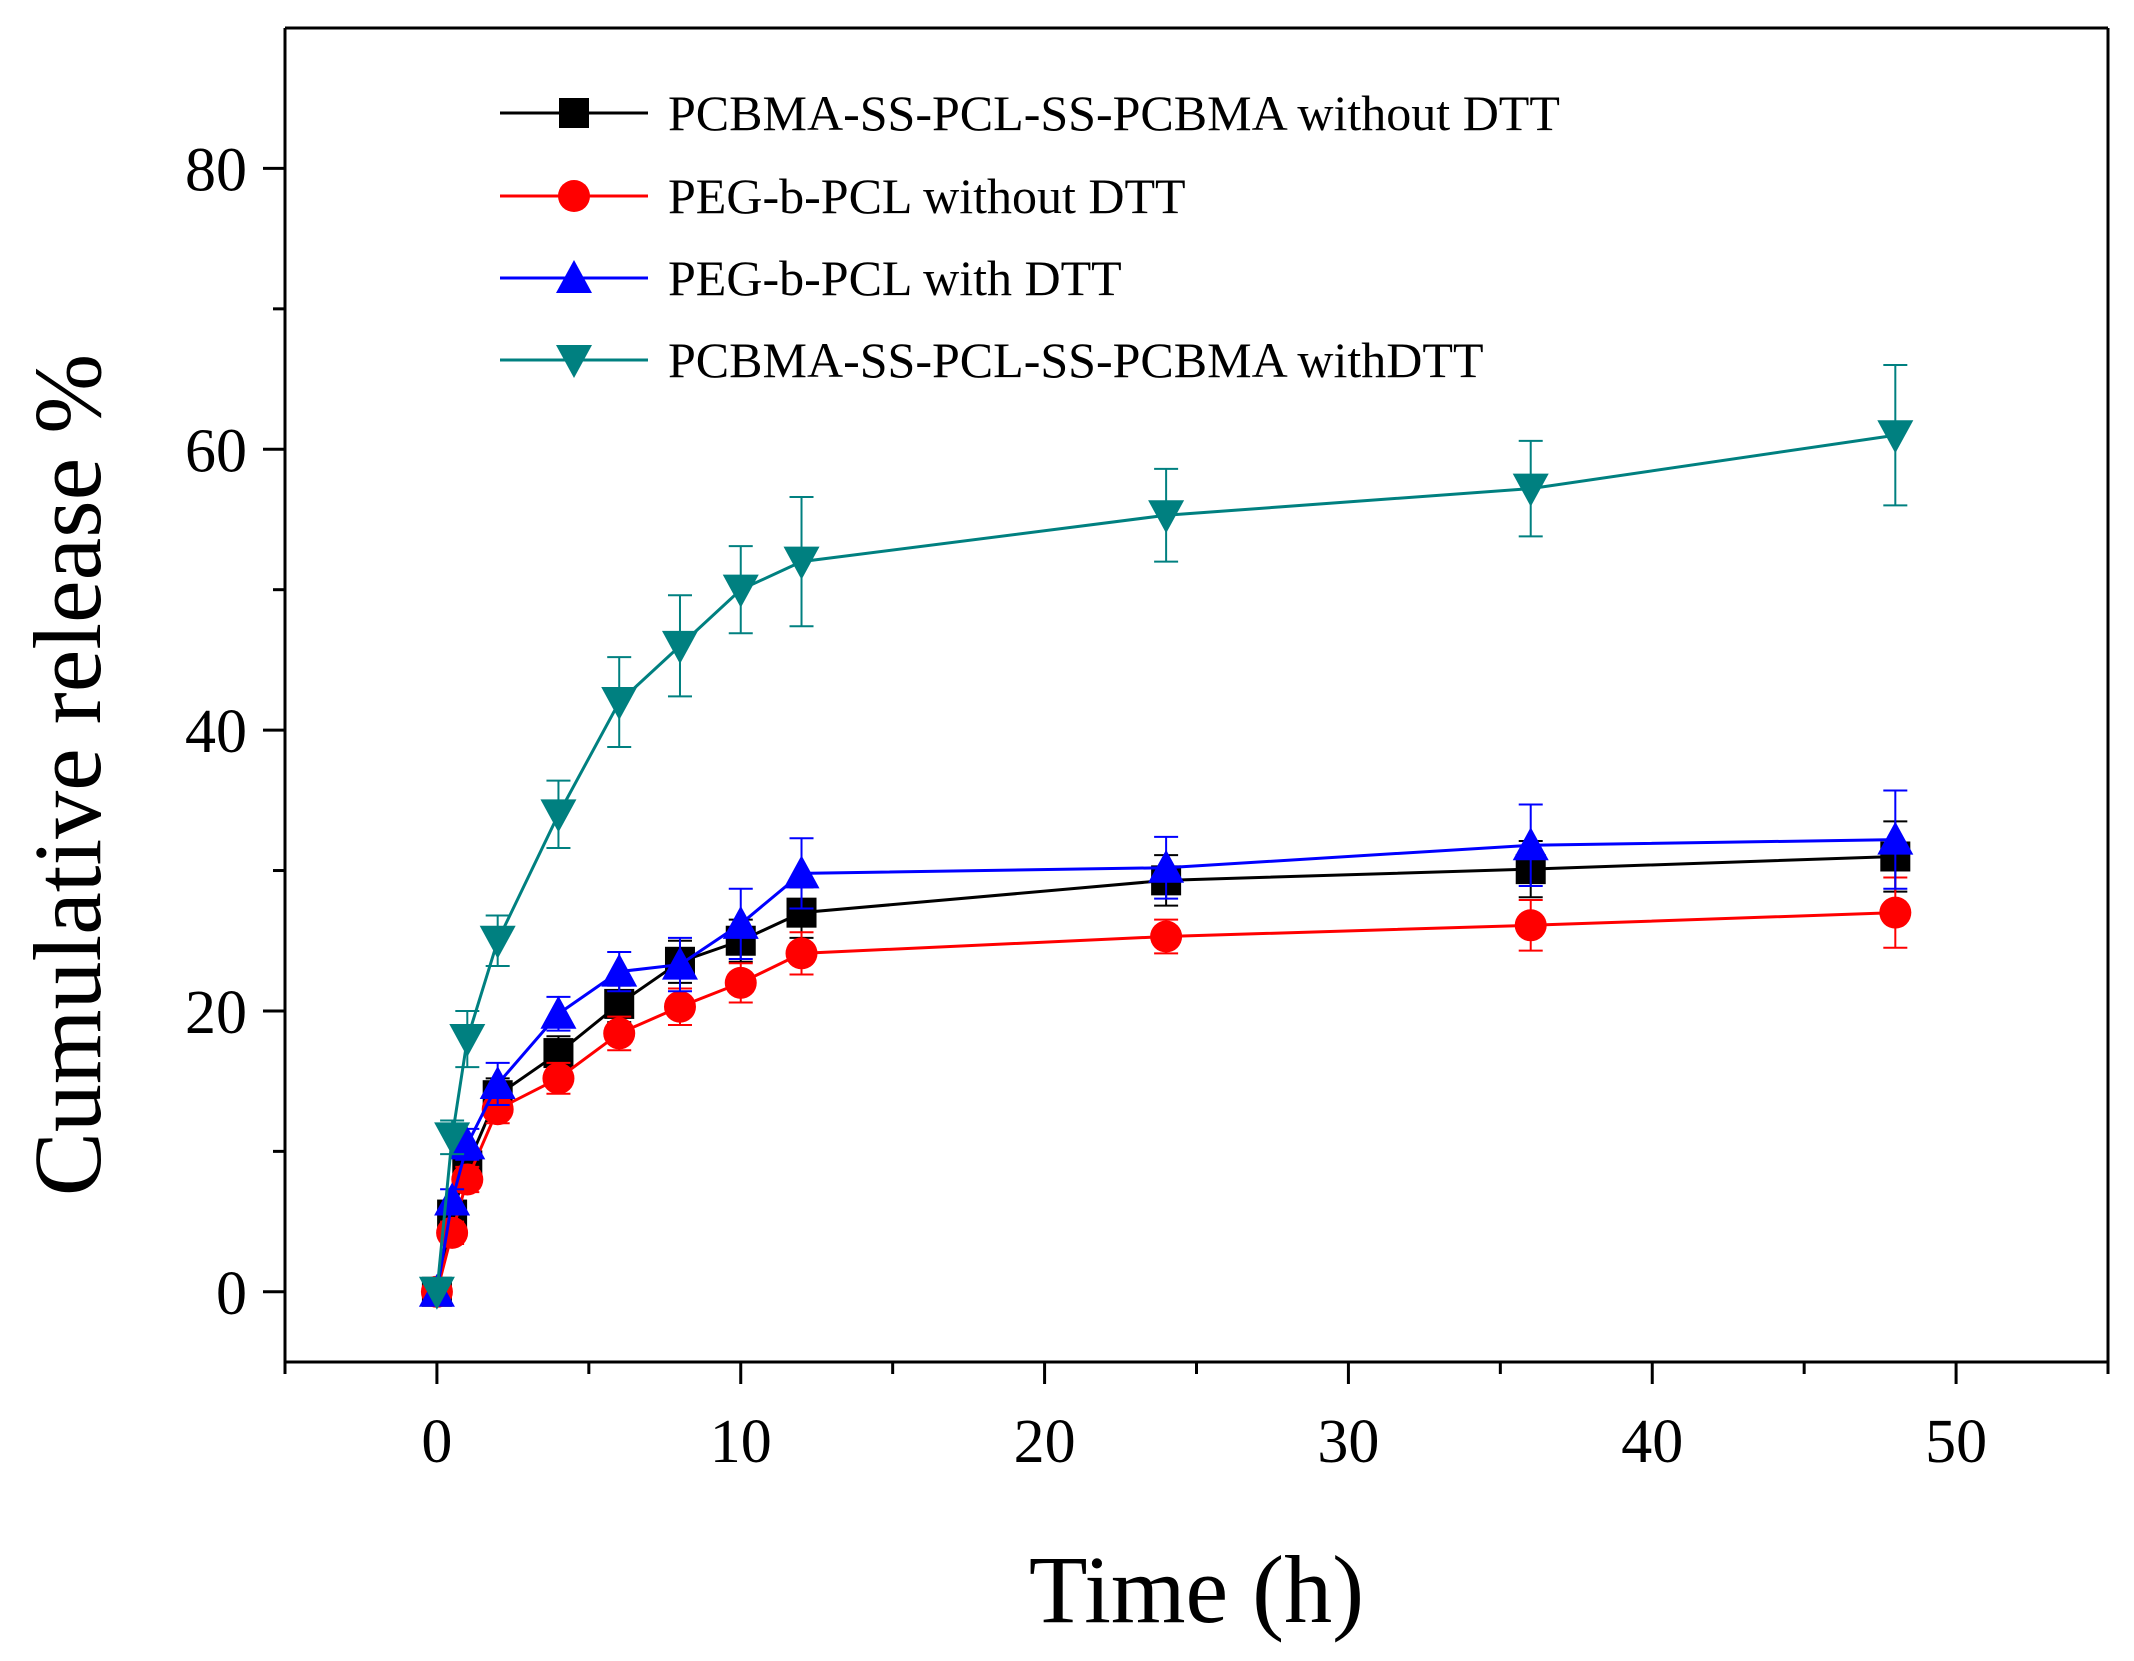  What do you see at coordinates (1956, 1442) in the screenshot?
I see `x-tick-label: 50` at bounding box center [1956, 1442].